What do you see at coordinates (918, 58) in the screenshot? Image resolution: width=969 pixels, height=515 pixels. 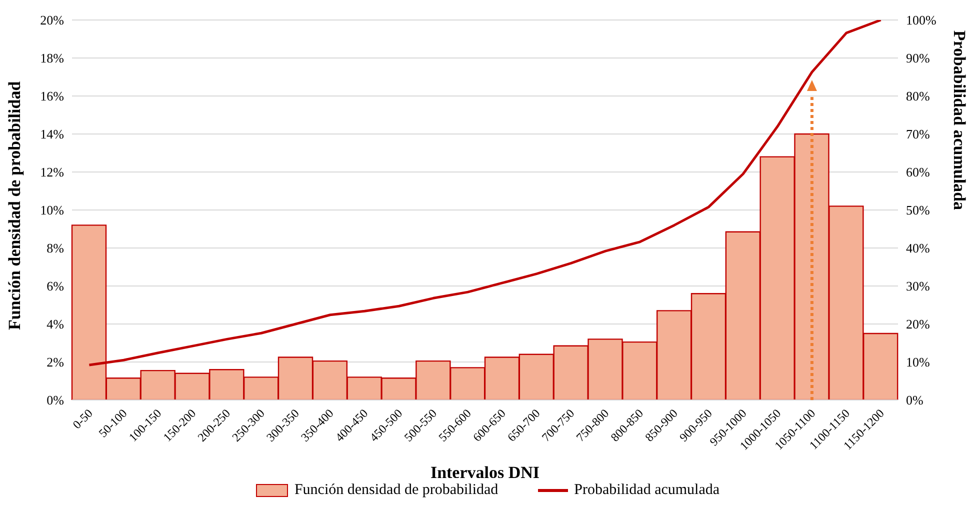 I see `y2-tick-label: 90%` at bounding box center [918, 58].